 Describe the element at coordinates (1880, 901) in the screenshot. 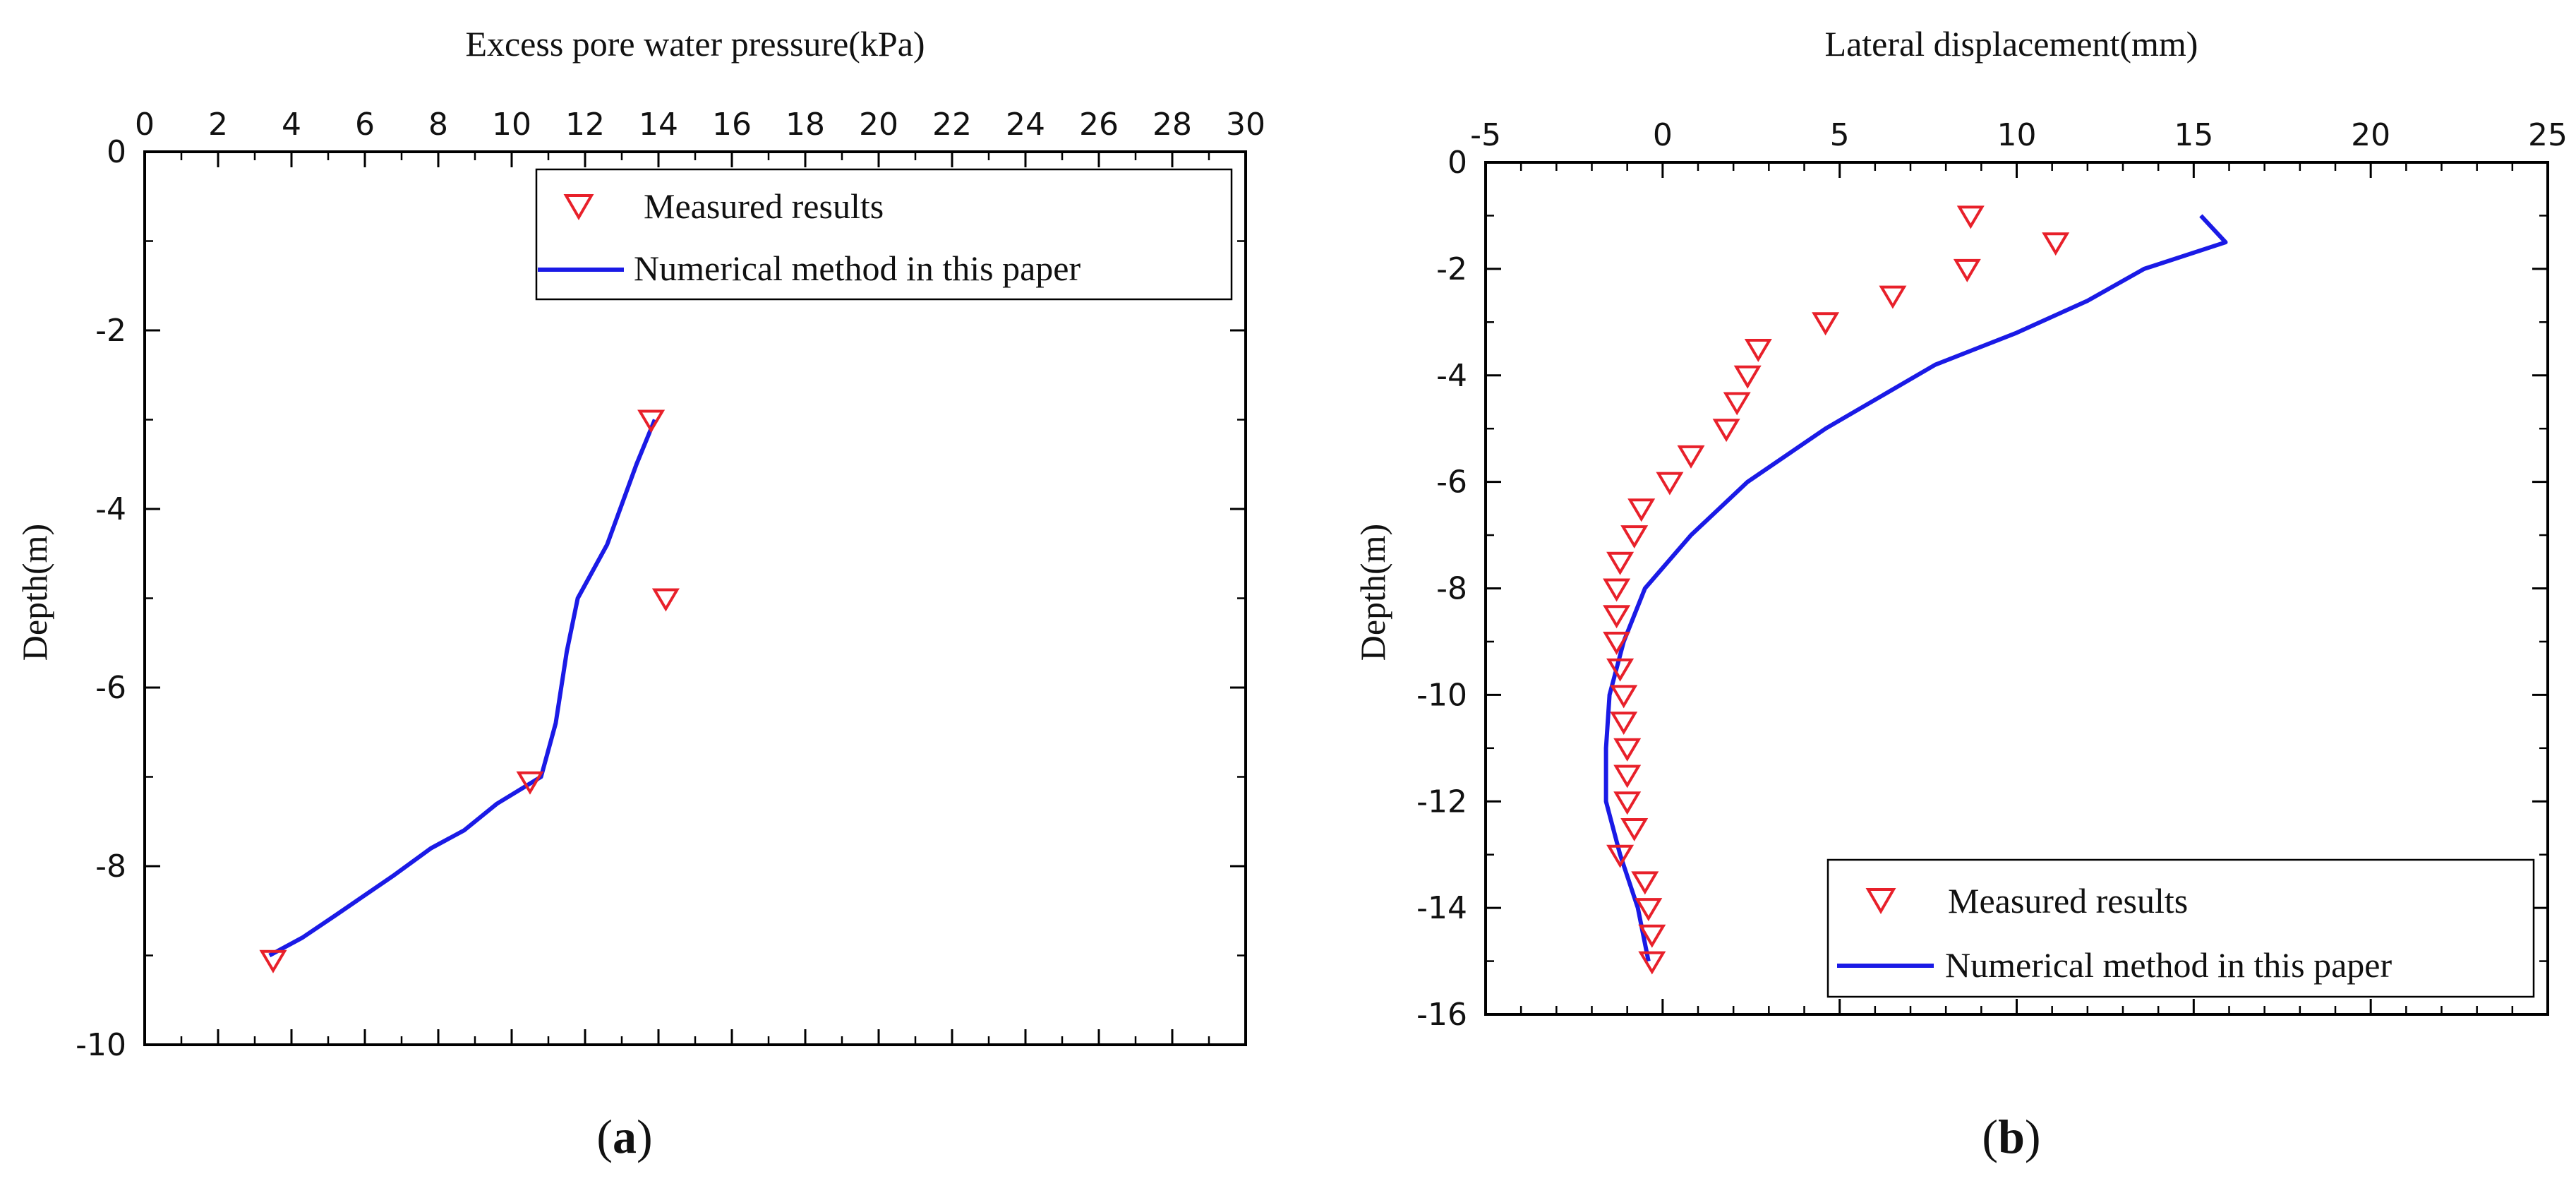

I see `legend-marker-measured-b` at that location.